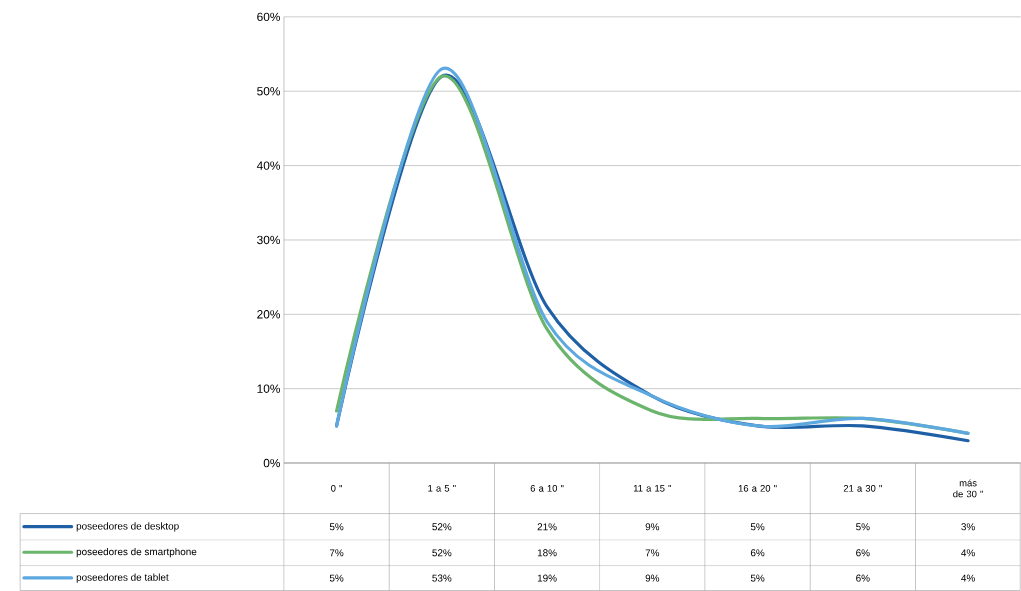  Describe the element at coordinates (269, 388) in the screenshot. I see `y-tick-label: 10%` at that location.